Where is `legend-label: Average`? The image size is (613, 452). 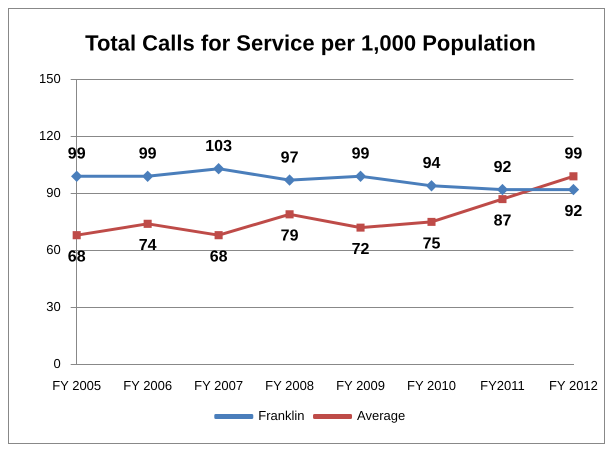 legend-label: Average is located at coordinates (381, 416).